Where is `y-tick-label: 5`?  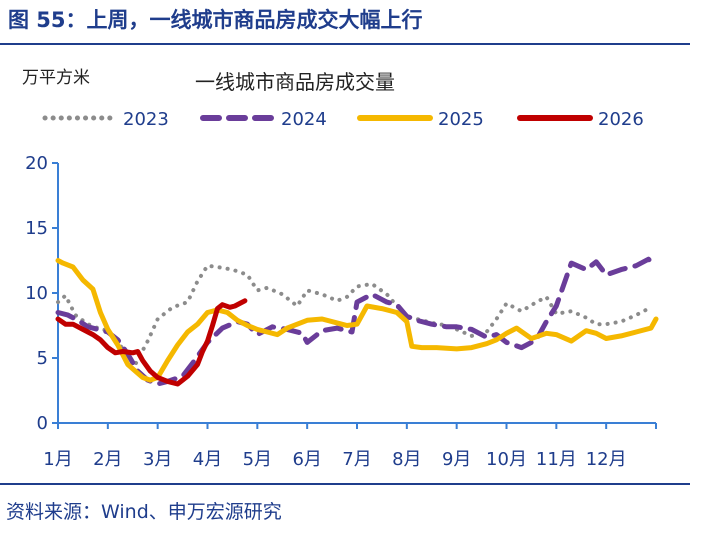
y-tick-label: 5 is located at coordinates (42, 358).